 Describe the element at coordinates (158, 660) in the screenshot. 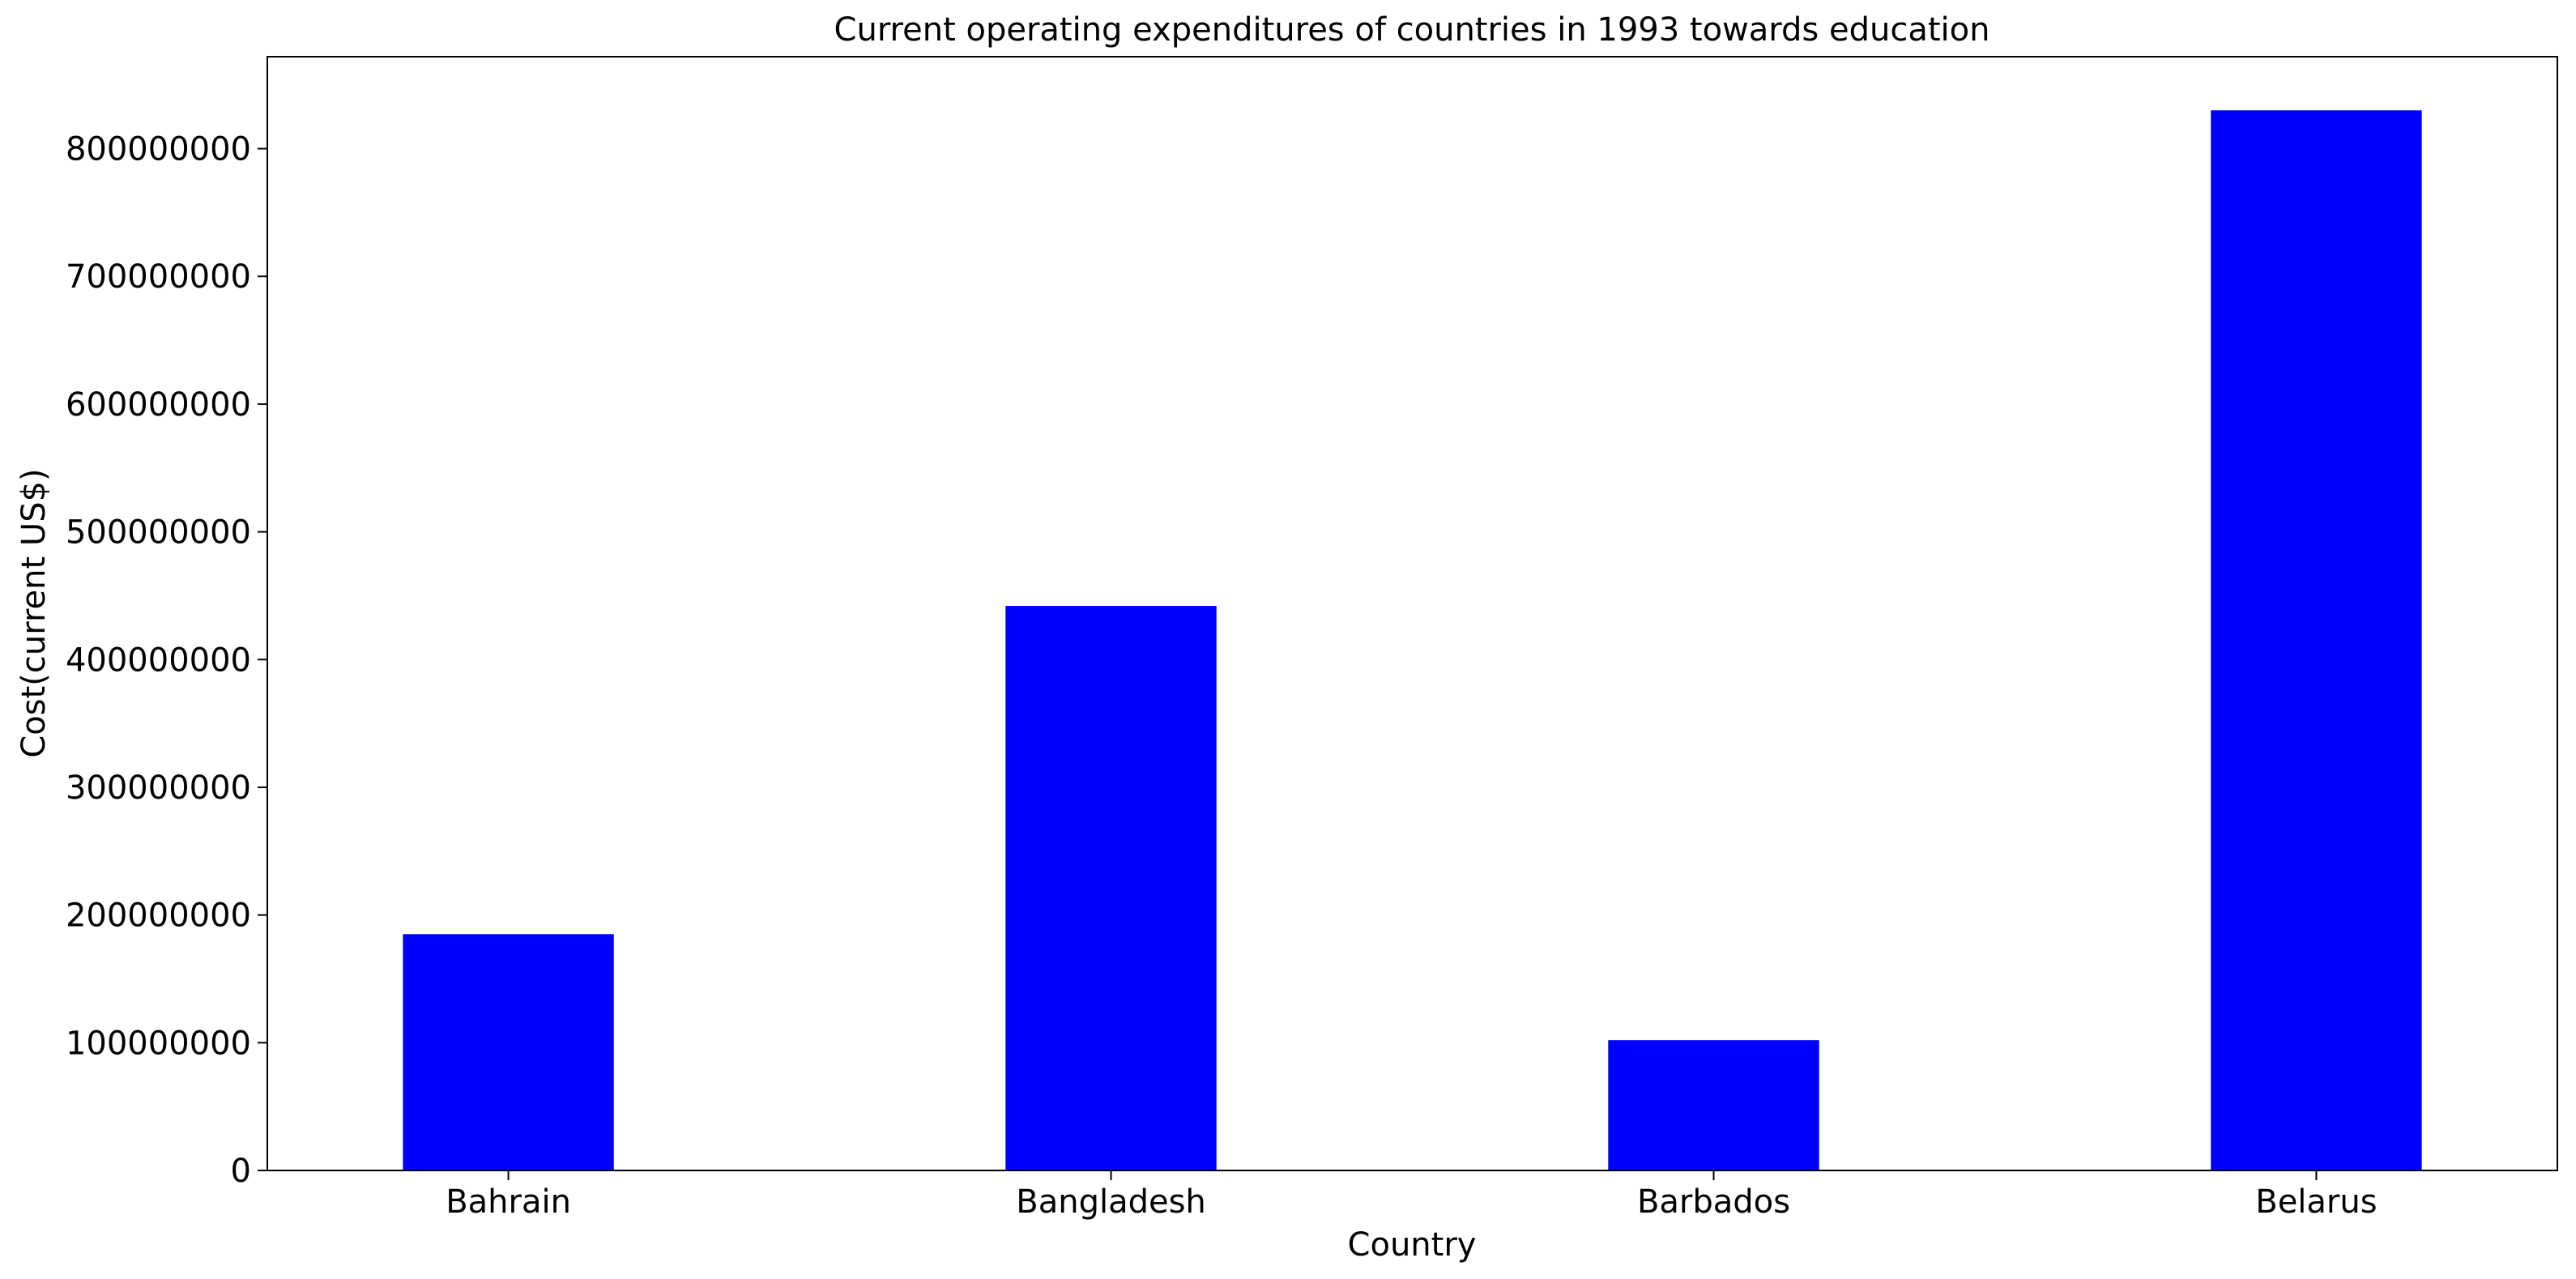

I see `y-tick-label: 400000000` at that location.